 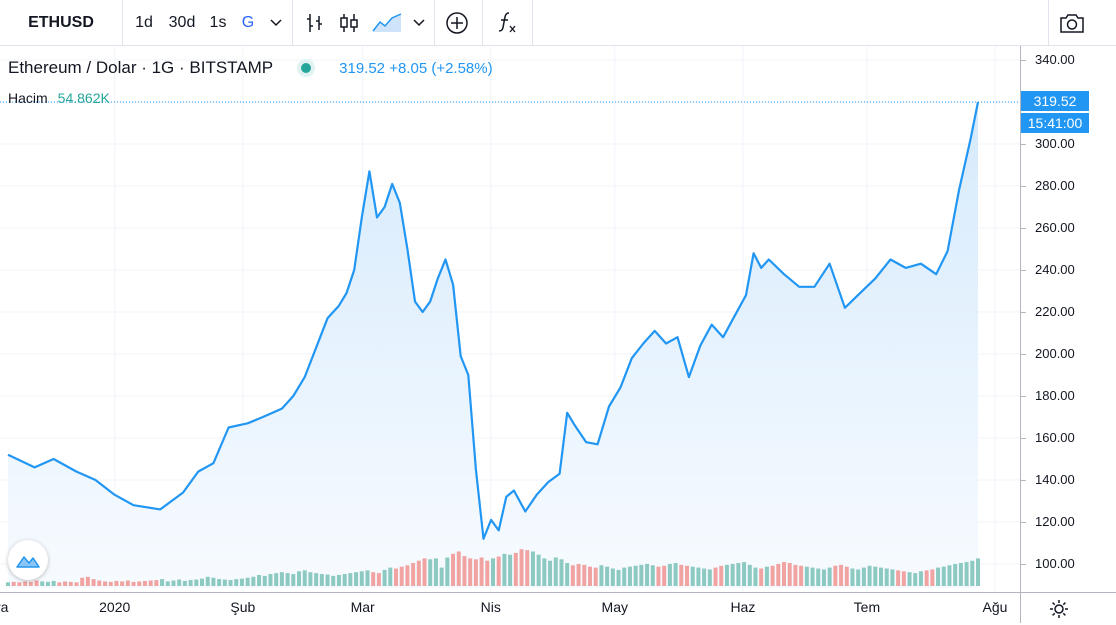 I want to click on time-axis: ra 2020 Şub Mar Nis May Haz Tem Ağu, so click(x=558, y=607).